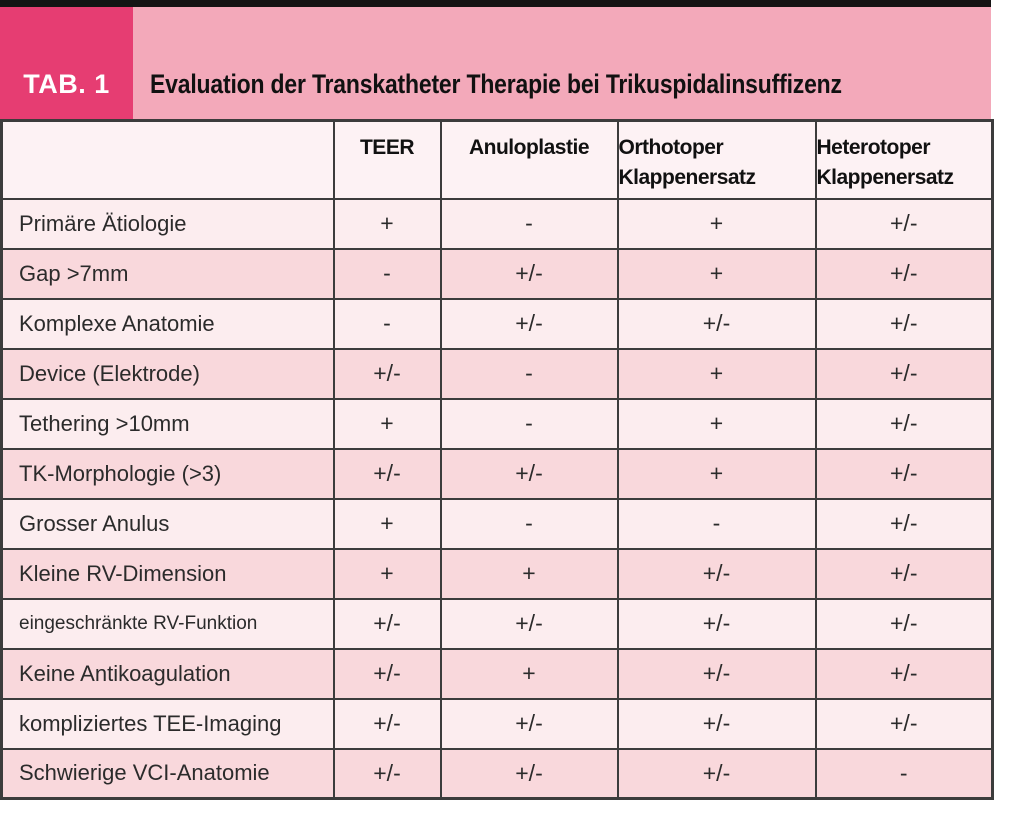  I want to click on column-header-text: Heterotoper Klappenersatz, so click(885, 163).